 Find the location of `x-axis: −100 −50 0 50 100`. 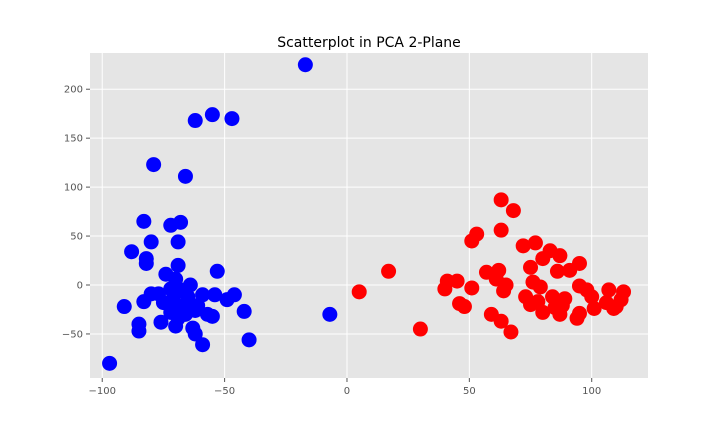

x-axis: −100 −50 0 50 100 is located at coordinates (345, 387).